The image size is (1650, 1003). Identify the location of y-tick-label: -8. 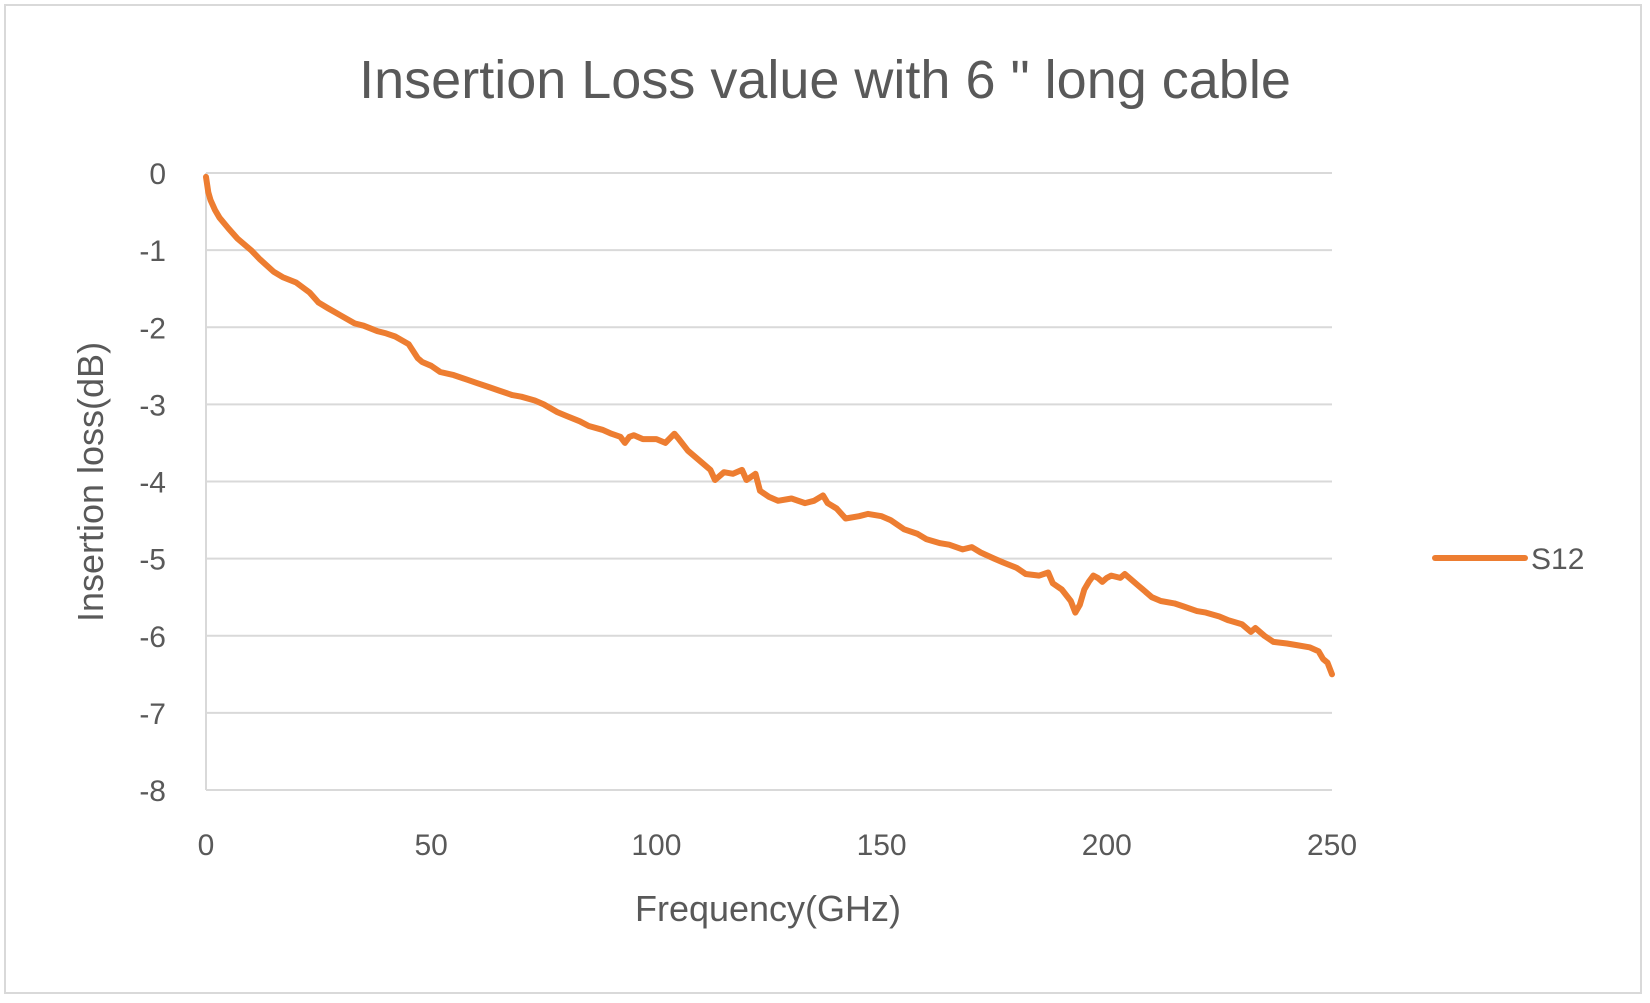
(152, 791).